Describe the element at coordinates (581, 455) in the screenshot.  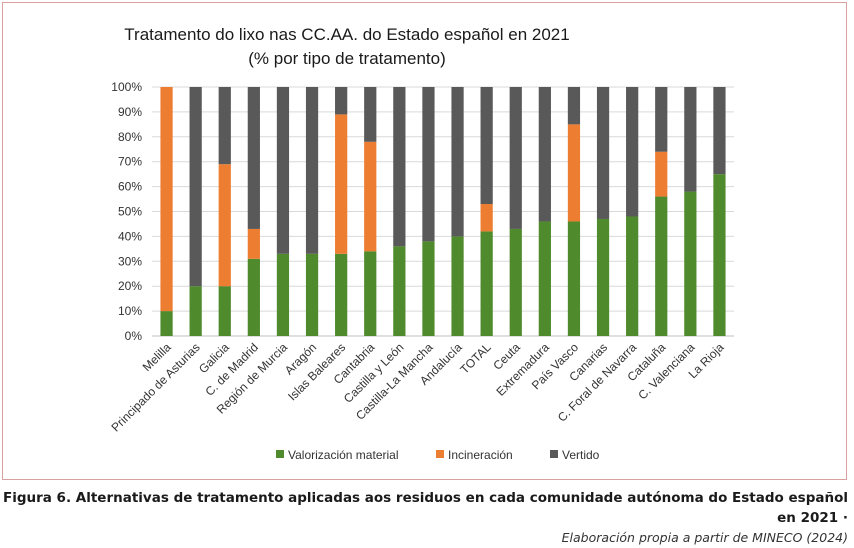
I see `legend-label: Vertido` at that location.